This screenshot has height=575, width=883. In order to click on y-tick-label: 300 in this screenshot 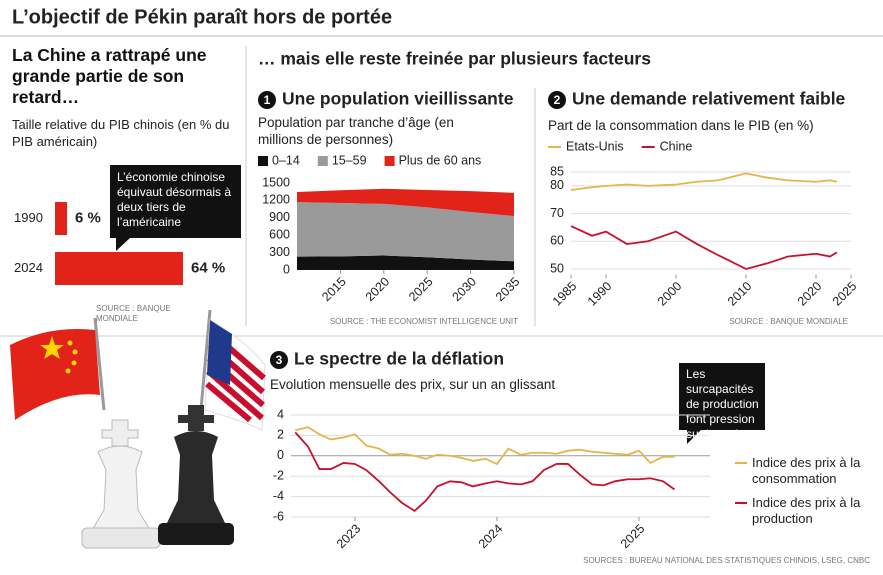, I will do `click(279, 252)`.